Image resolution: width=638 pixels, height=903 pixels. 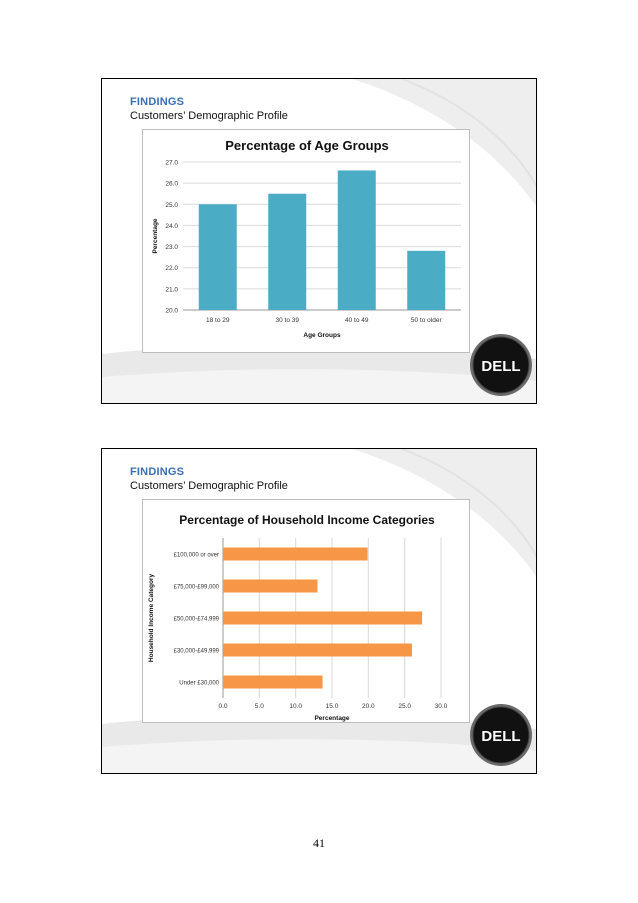 I want to click on x-axis-label: Percentage, so click(x=331, y=718).